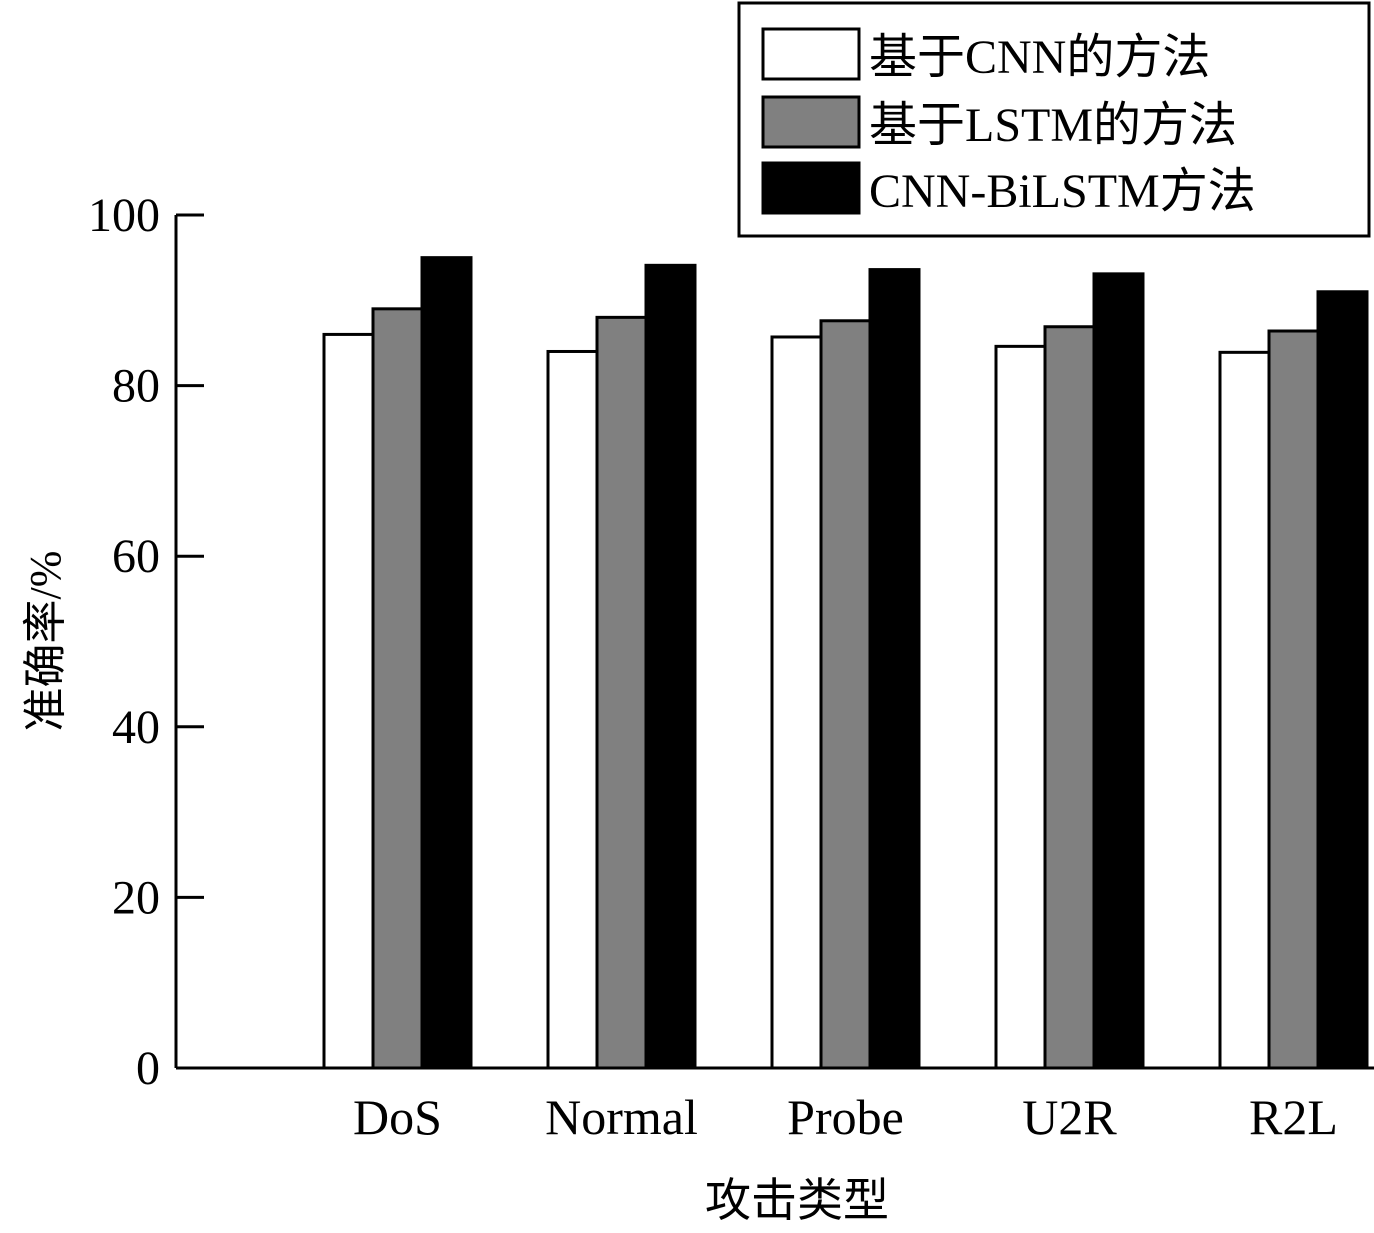 This screenshot has width=1374, height=1233. Describe the element at coordinates (1069, 1117) in the screenshot. I see `x-tick-label: U2R` at that location.